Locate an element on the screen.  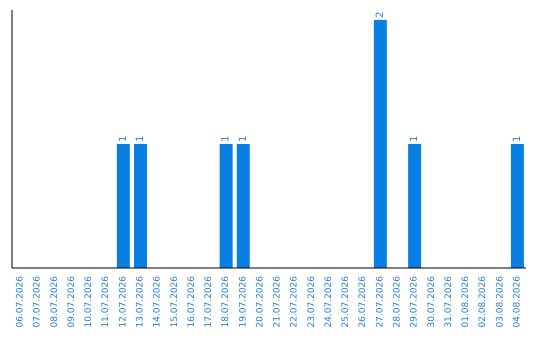
x-tick-label: 12.07.2026 is located at coordinates (123, 302).